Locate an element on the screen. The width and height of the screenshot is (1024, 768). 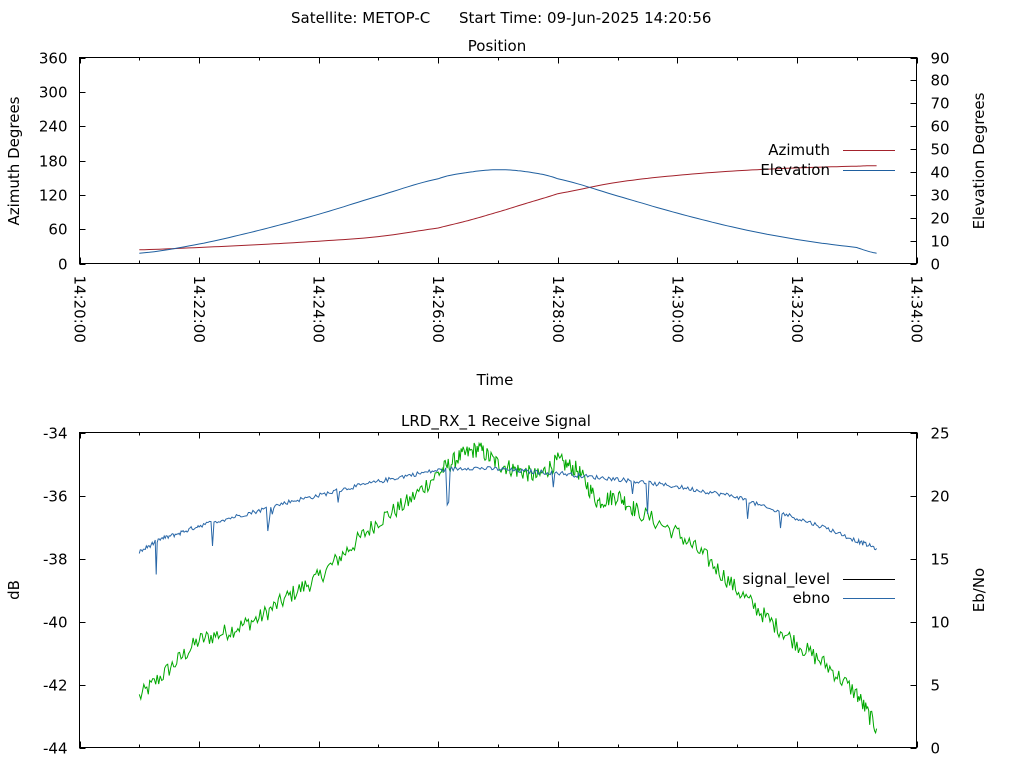
y2-tick-label: 15 is located at coordinates (940, 560).